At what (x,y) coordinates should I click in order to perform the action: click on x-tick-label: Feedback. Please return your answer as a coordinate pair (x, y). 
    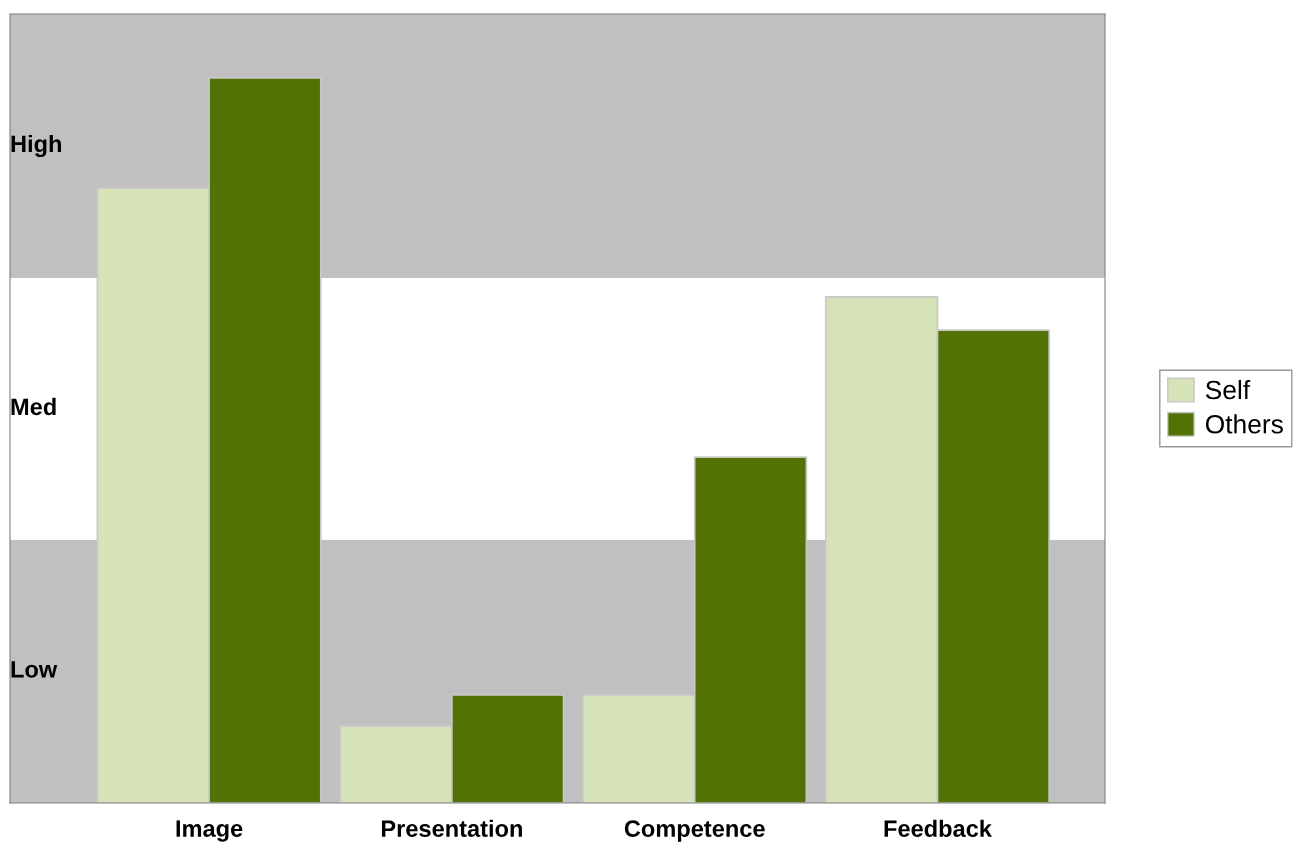
    Looking at the image, I should click on (938, 828).